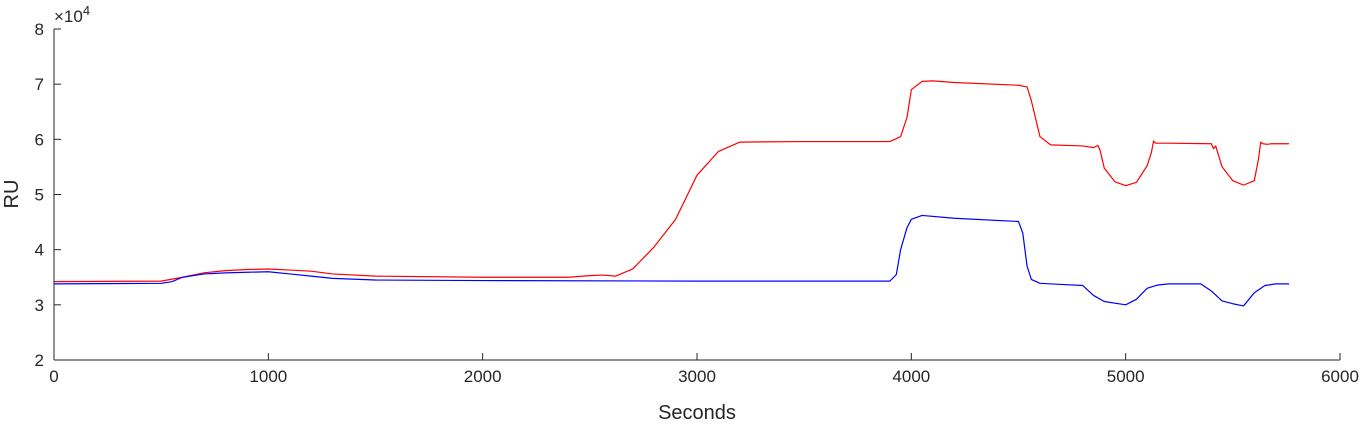 The image size is (1366, 424). Describe the element at coordinates (697, 376) in the screenshot. I see `x-tick-label: 3000` at that location.